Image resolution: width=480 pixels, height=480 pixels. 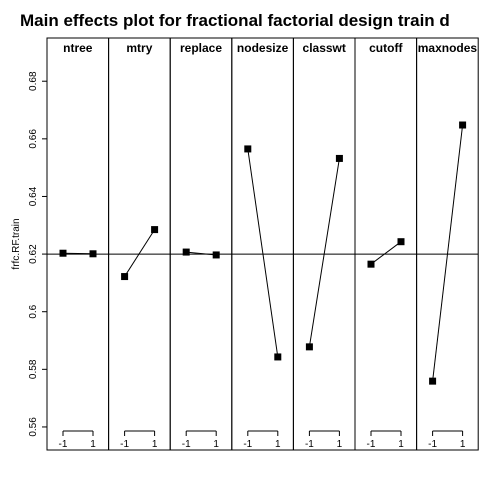 What do you see at coordinates (33, 139) in the screenshot?
I see `y-tick-label: 0.66` at bounding box center [33, 139].